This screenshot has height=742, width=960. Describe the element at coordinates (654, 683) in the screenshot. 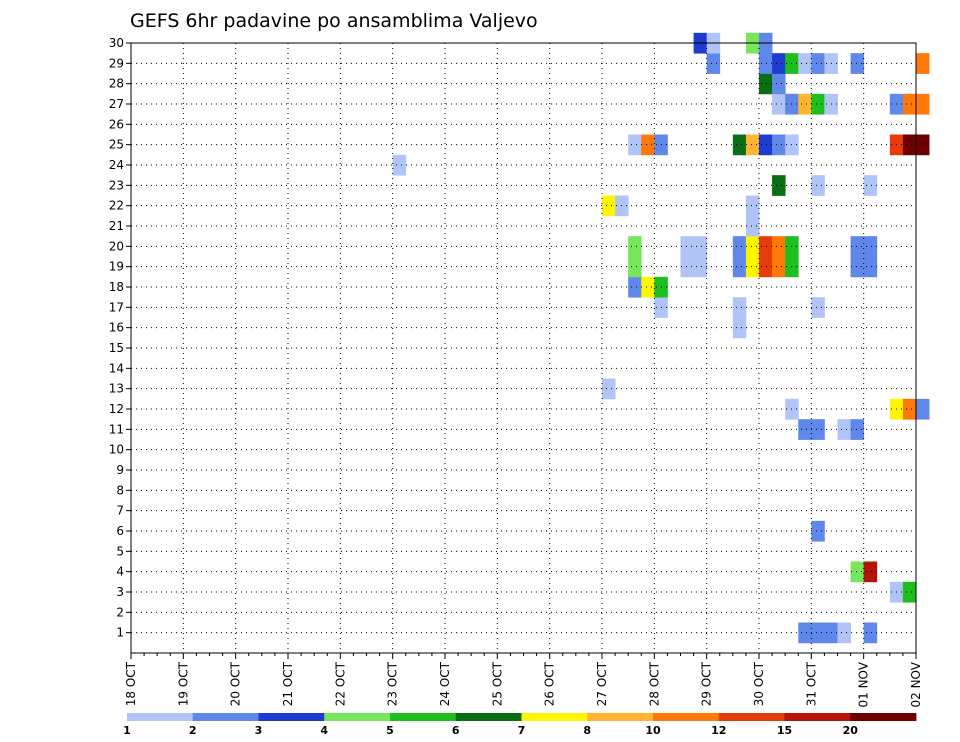

I see `x-tick-label: 28 OCT` at that location.